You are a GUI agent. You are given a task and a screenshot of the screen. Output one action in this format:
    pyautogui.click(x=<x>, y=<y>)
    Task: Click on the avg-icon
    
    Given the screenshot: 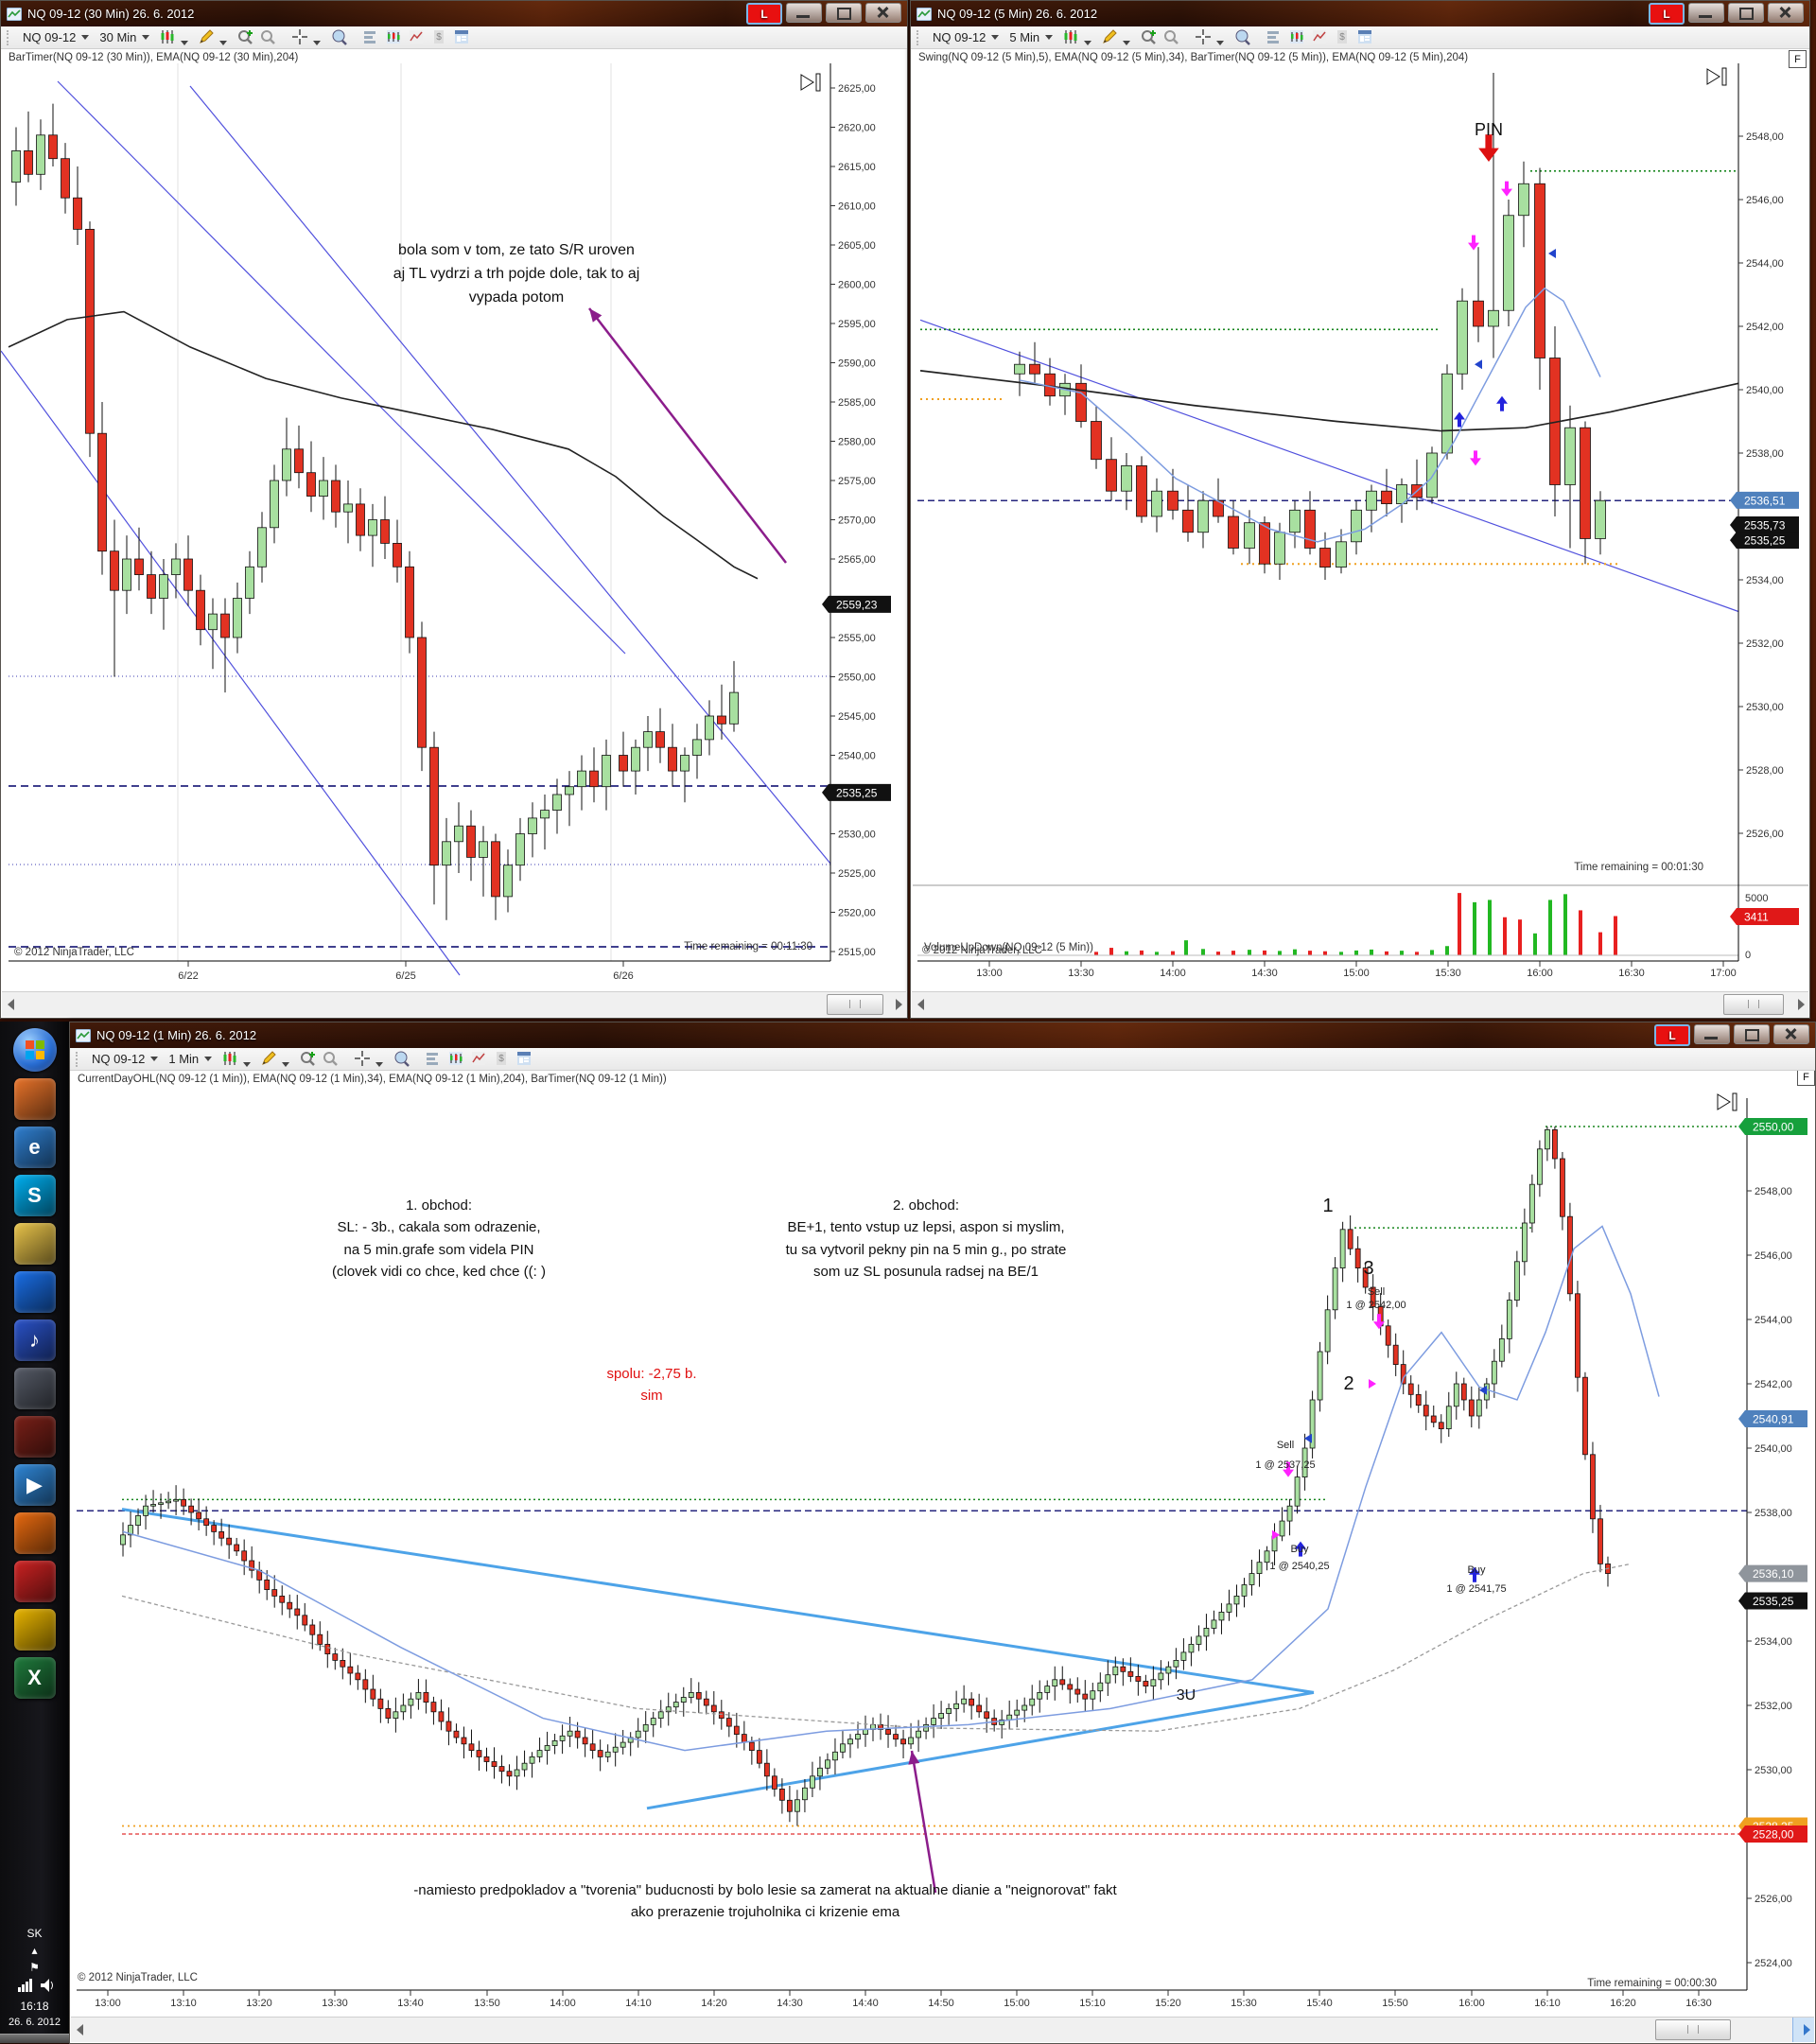 What is the action you would take?
    pyautogui.click(x=34, y=1630)
    